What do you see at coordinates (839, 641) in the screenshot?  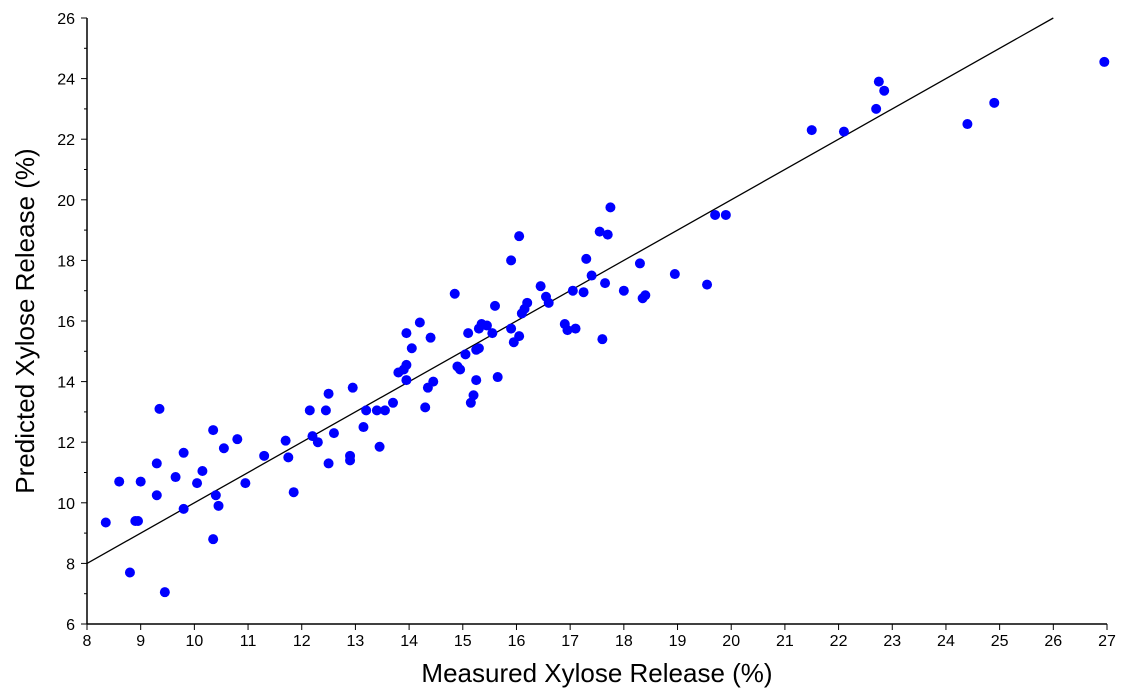 I see `x-tick-label: 22` at bounding box center [839, 641].